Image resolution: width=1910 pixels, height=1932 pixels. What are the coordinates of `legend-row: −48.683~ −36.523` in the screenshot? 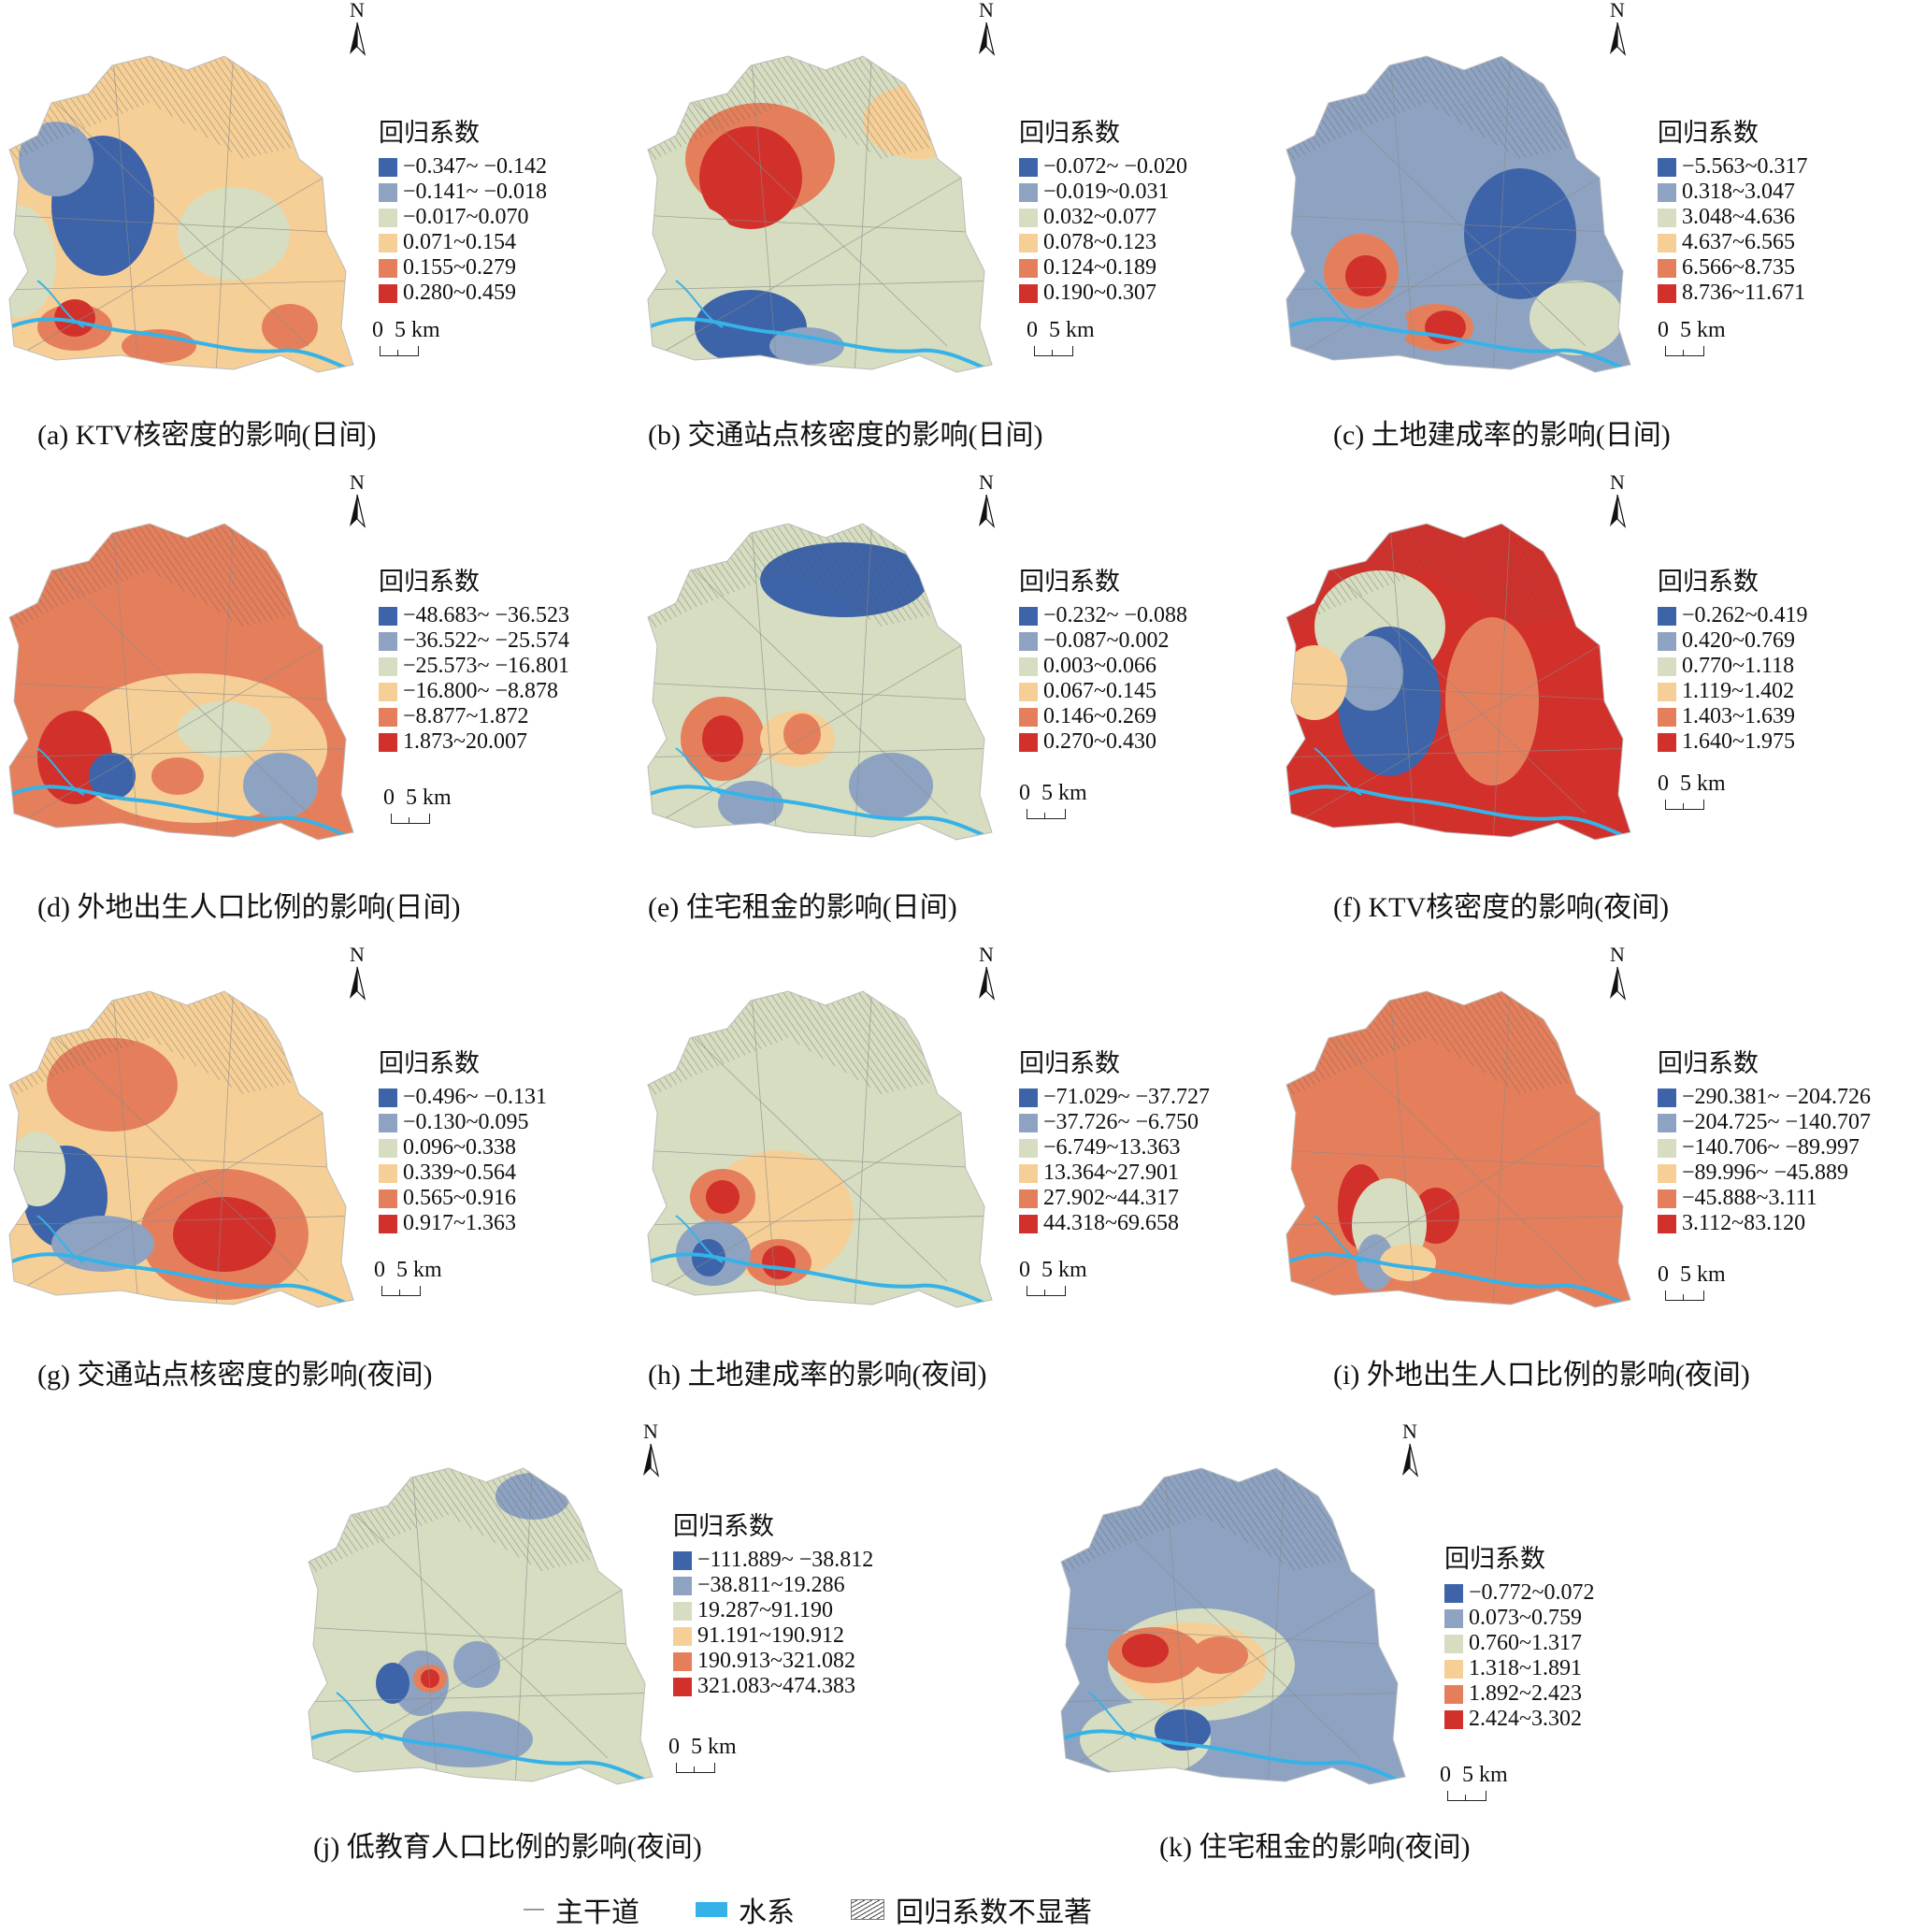 It's located at (474, 615).